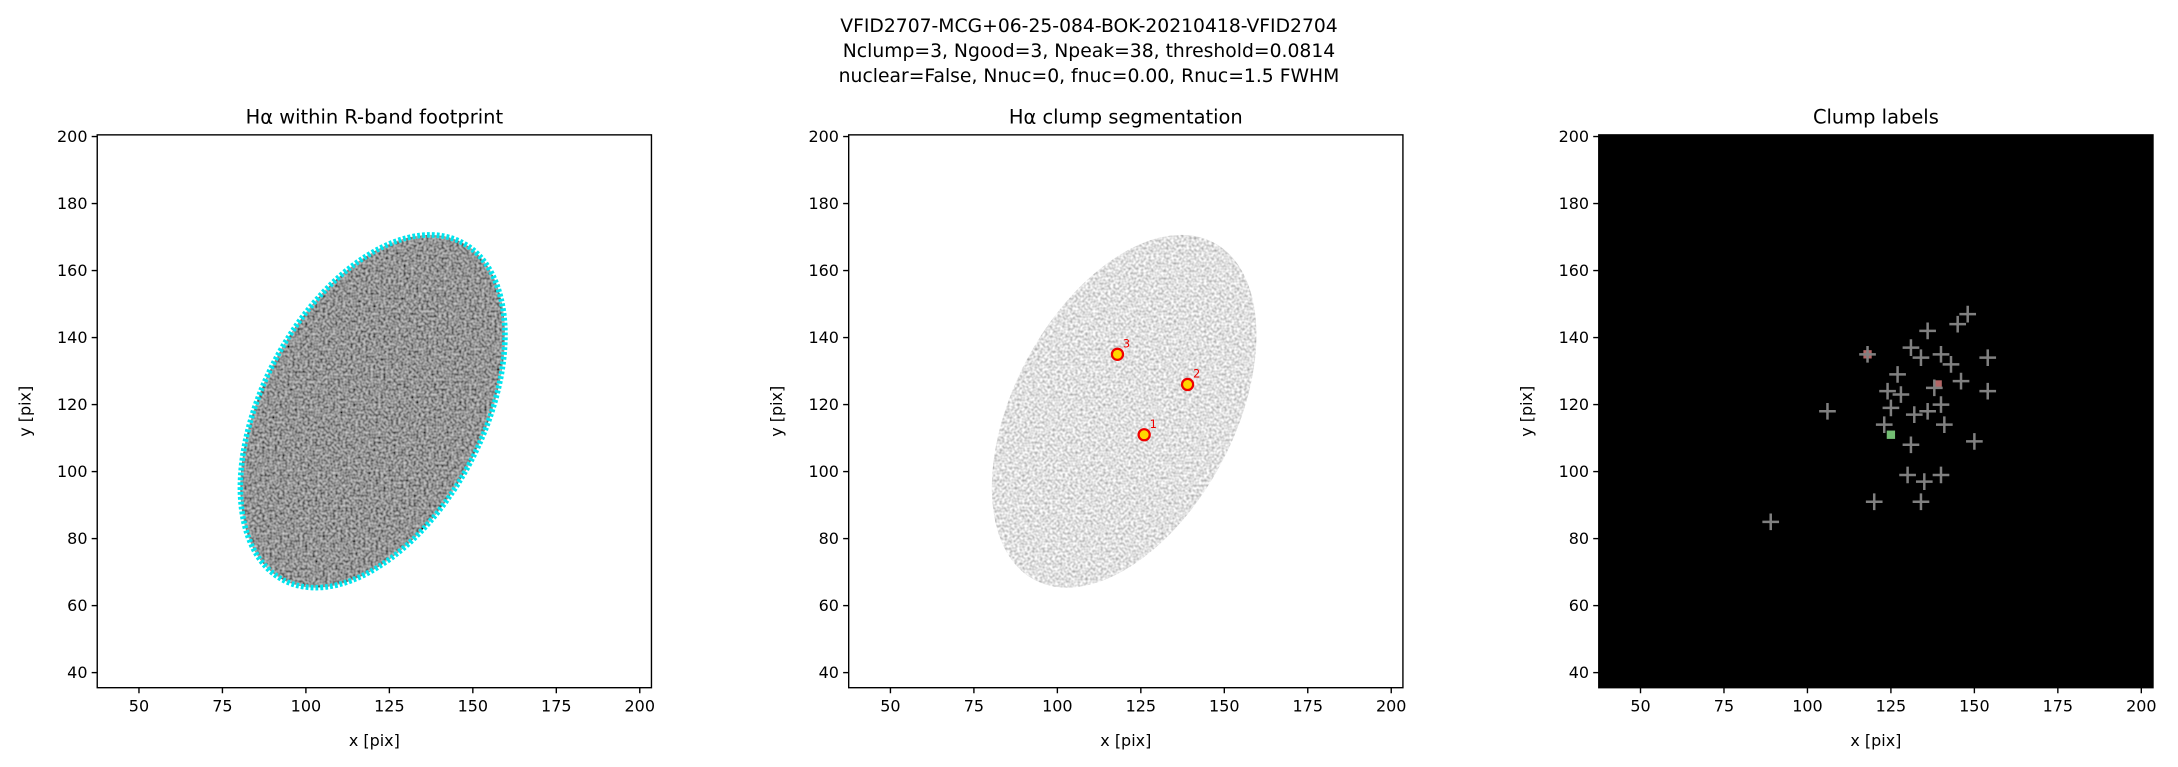  I want to click on panel-title: Hα within R-band footprint, so click(375, 117).